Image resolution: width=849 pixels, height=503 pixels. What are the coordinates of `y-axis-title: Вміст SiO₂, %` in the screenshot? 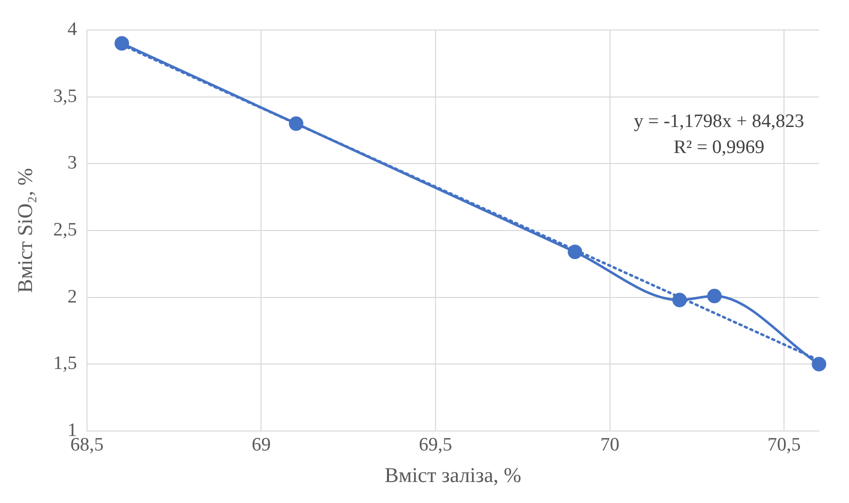 It's located at (25, 230).